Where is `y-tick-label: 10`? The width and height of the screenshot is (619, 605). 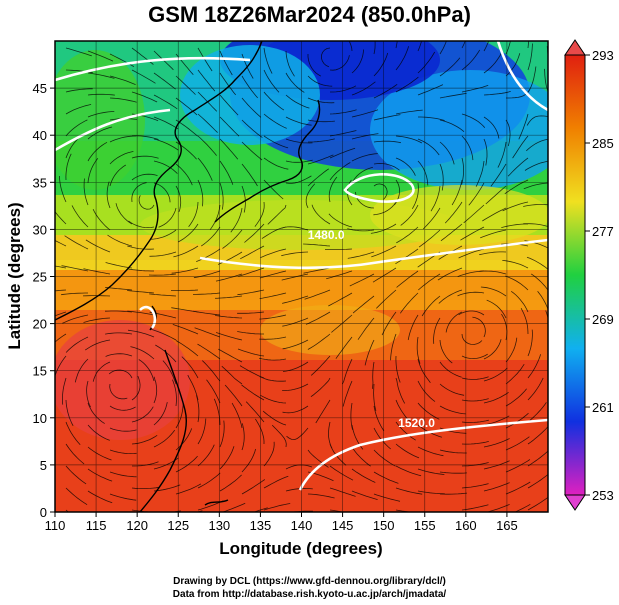 y-tick-label: 10 is located at coordinates (40, 418).